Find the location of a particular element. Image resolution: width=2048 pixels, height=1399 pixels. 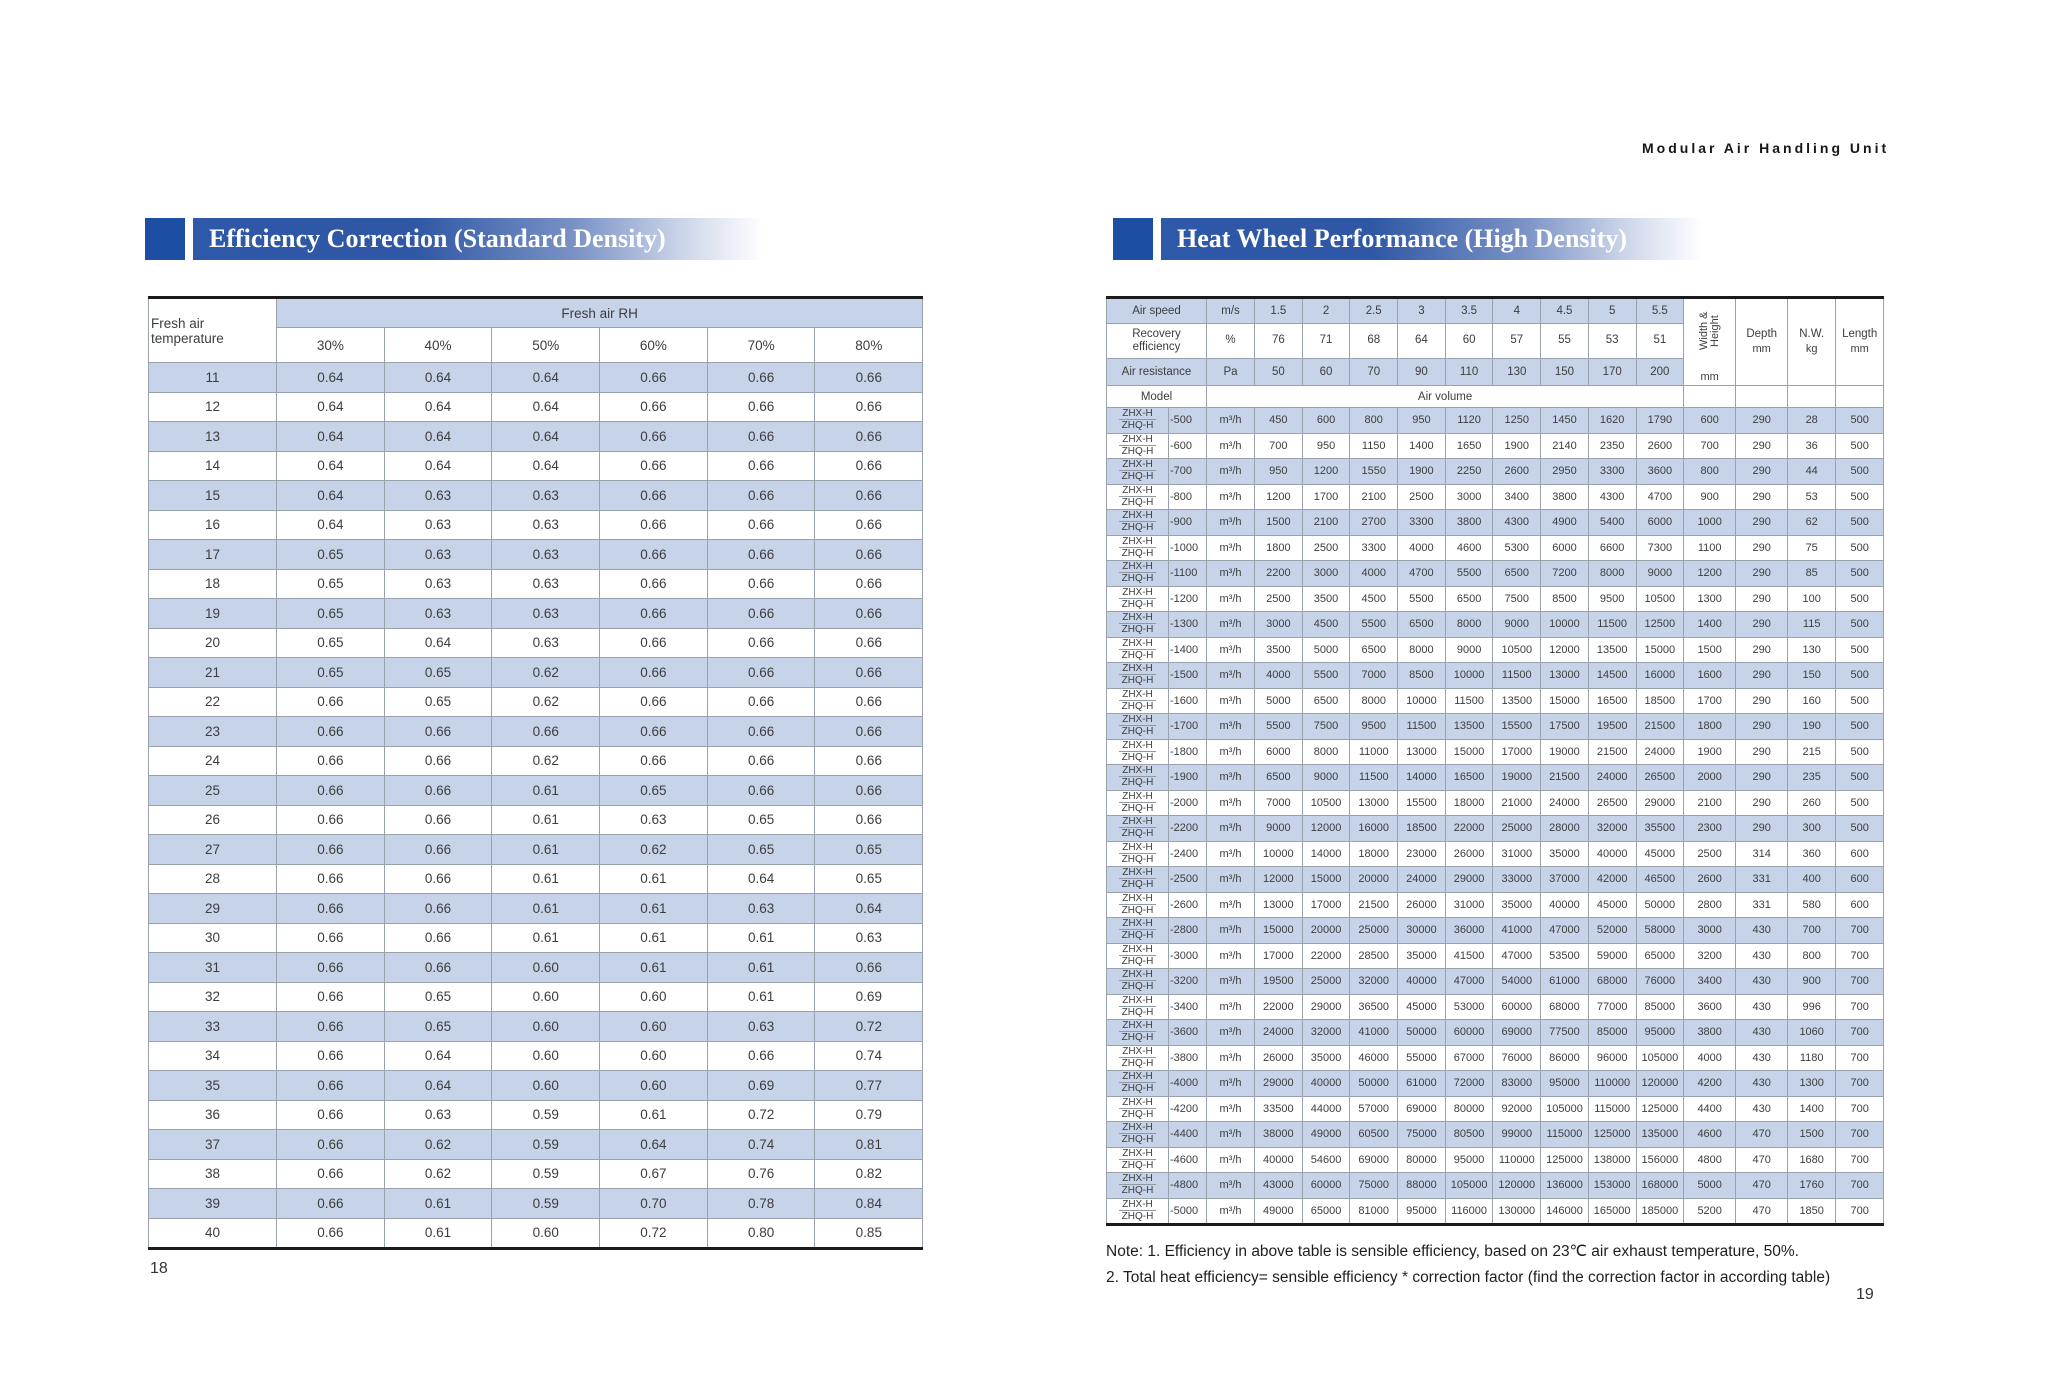

air-volume-cell: 10500 is located at coordinates (1517, 649).